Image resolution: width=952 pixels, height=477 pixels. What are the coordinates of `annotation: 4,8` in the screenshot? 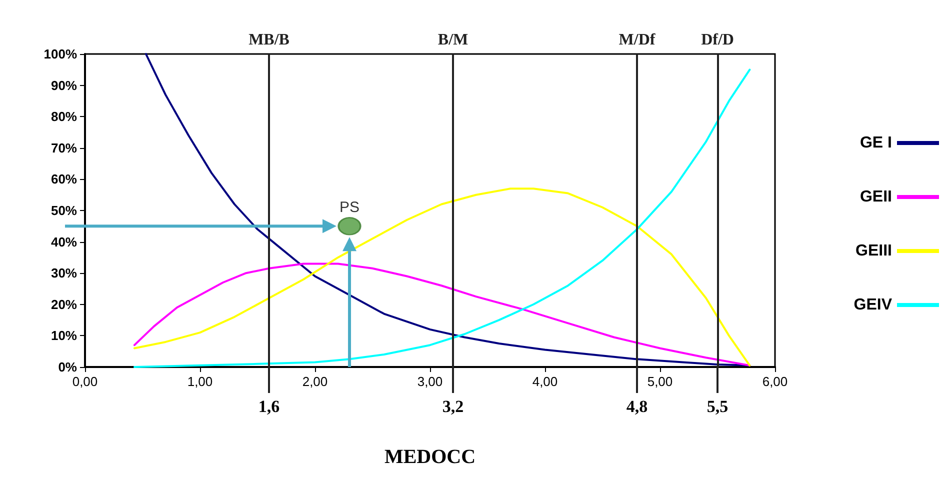 It's located at (637, 406).